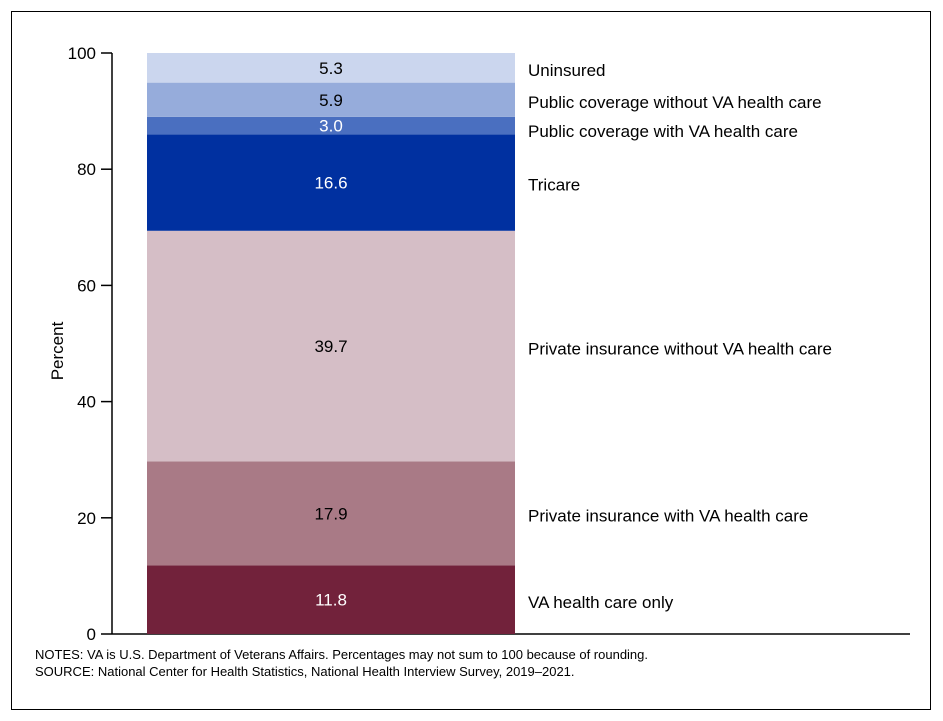  I want to click on segment-value-label: 39.7, so click(330, 346).